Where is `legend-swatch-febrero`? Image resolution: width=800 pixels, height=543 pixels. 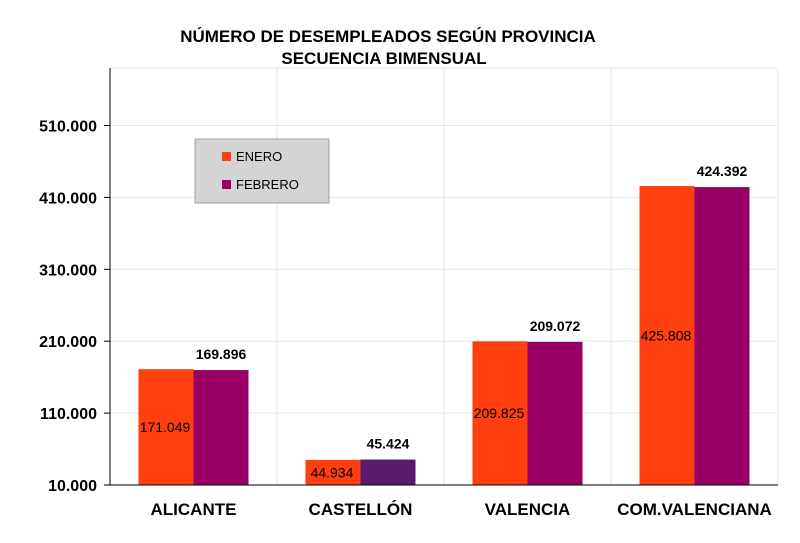
legend-swatch-febrero is located at coordinates (226, 184).